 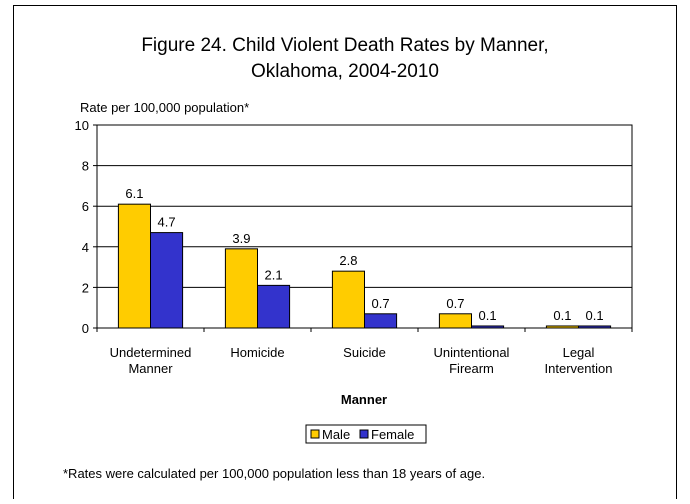 I want to click on y-tick-label: 10, so click(x=82, y=125).